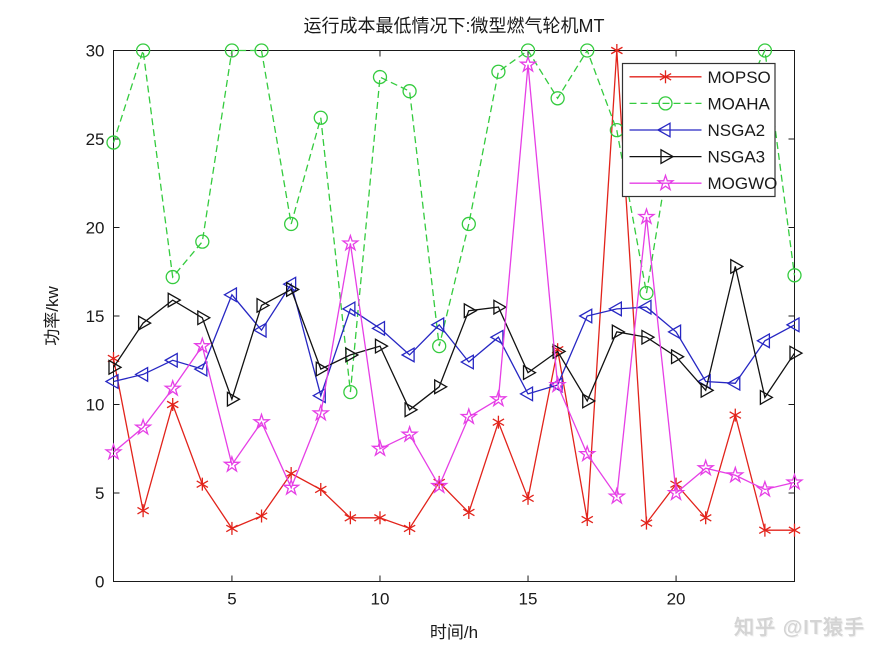 This screenshot has width=875, height=656. I want to click on legend-label: NSGA2, so click(737, 130).